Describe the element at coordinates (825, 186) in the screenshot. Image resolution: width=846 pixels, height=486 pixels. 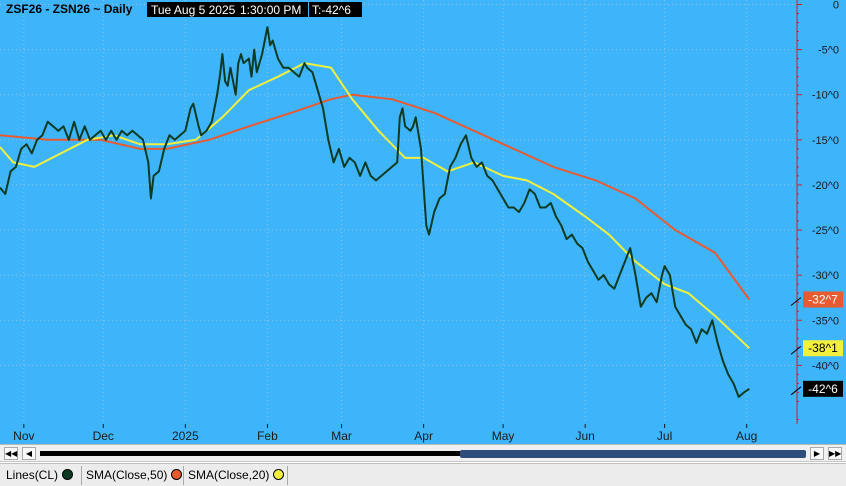
I see `y-tick-label: -20^0` at that location.